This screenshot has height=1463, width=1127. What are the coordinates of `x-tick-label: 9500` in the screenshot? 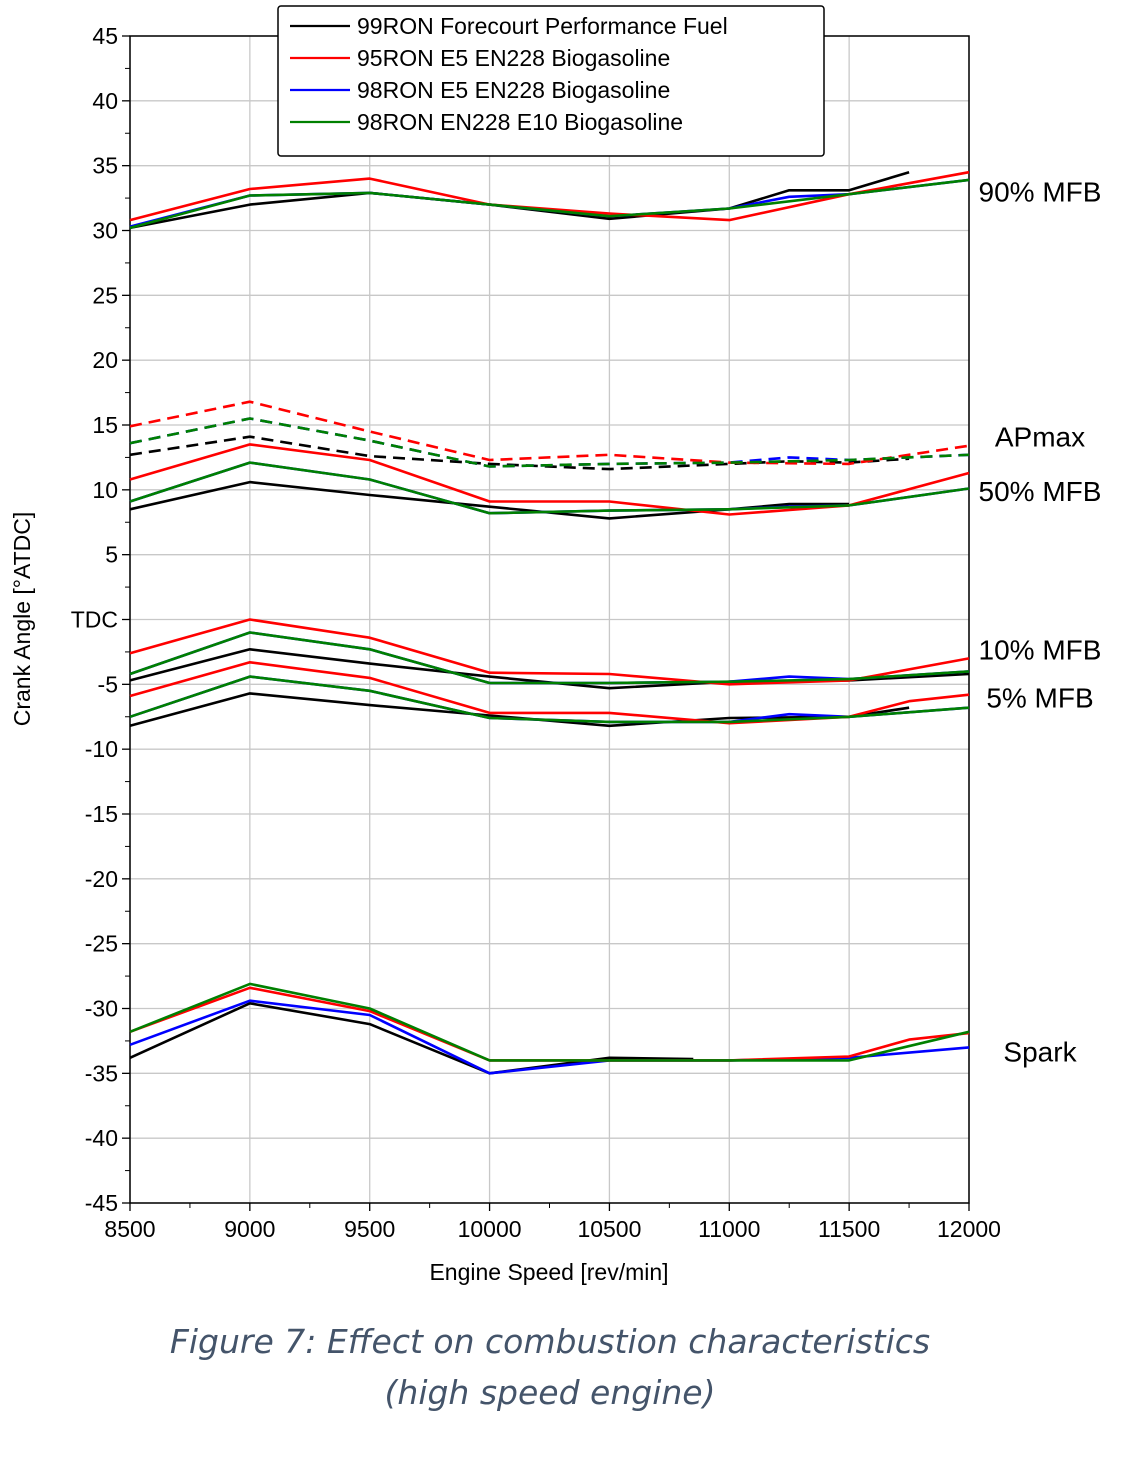 It's located at (369, 1229).